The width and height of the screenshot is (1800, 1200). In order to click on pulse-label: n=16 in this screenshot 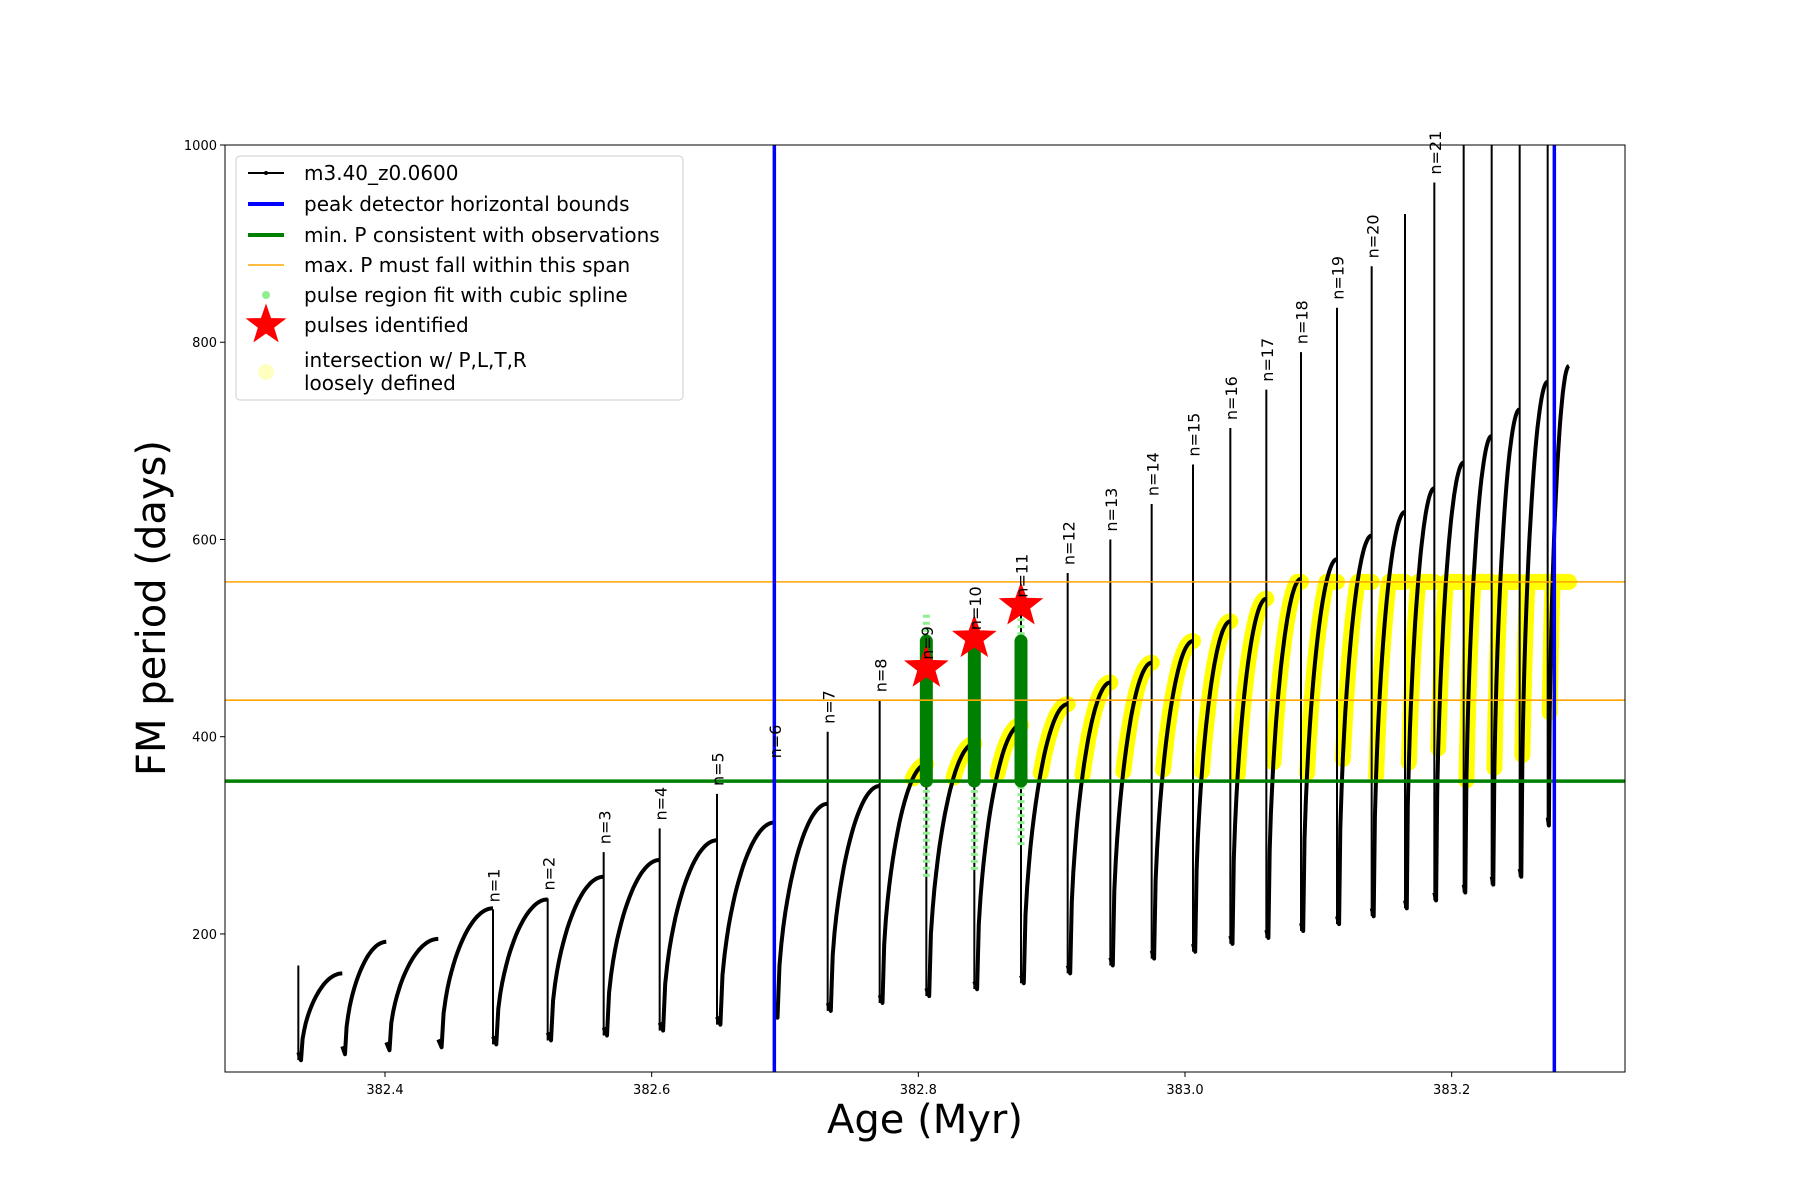, I will do `click(1231, 398)`.